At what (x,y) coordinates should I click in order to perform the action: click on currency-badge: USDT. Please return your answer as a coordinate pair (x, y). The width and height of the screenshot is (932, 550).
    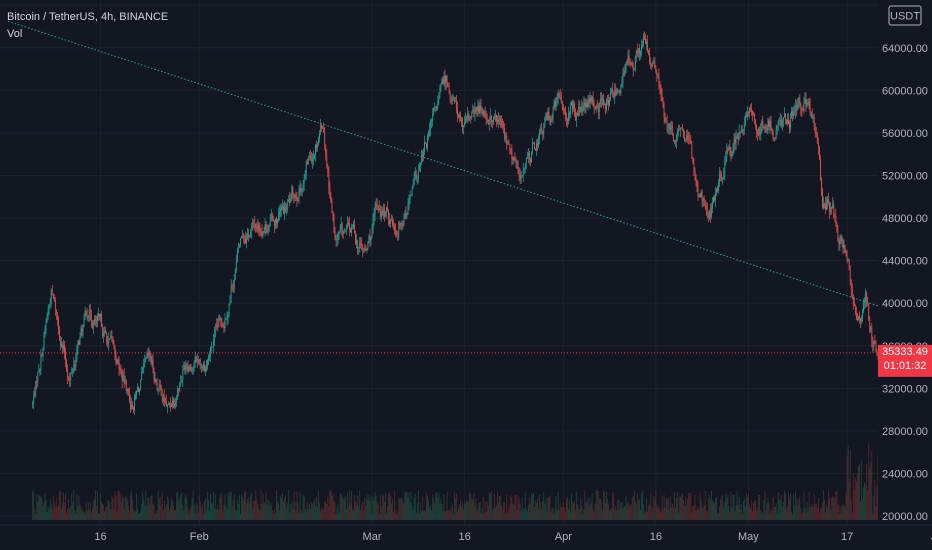
    Looking at the image, I should click on (905, 15).